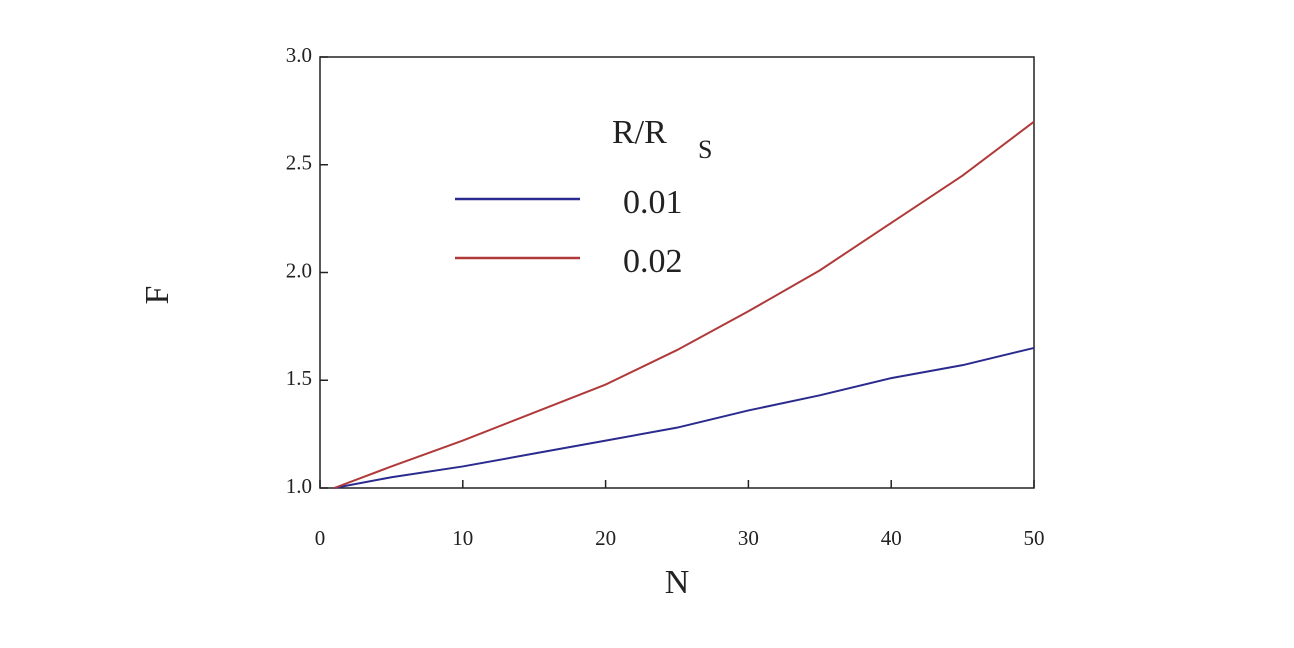 This screenshot has height=648, width=1294. What do you see at coordinates (299, 55) in the screenshot?
I see `y-tick-label: 3.0` at bounding box center [299, 55].